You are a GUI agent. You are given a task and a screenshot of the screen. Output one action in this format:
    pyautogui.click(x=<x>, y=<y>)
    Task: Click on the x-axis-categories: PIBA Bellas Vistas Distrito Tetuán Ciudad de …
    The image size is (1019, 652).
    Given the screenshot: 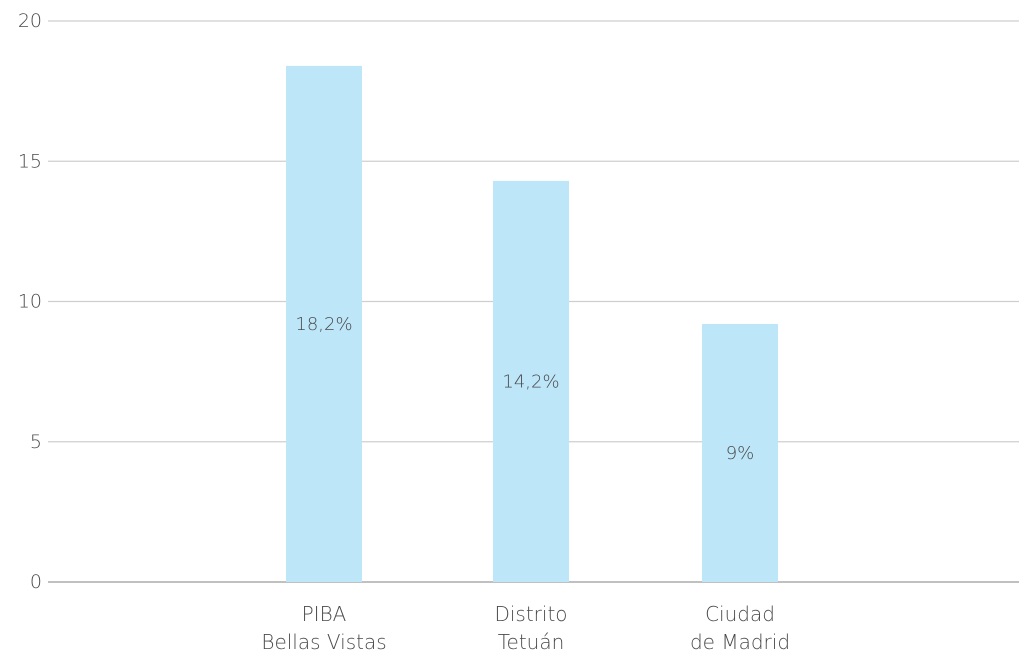 What is the action you would take?
    pyautogui.click(x=525, y=627)
    